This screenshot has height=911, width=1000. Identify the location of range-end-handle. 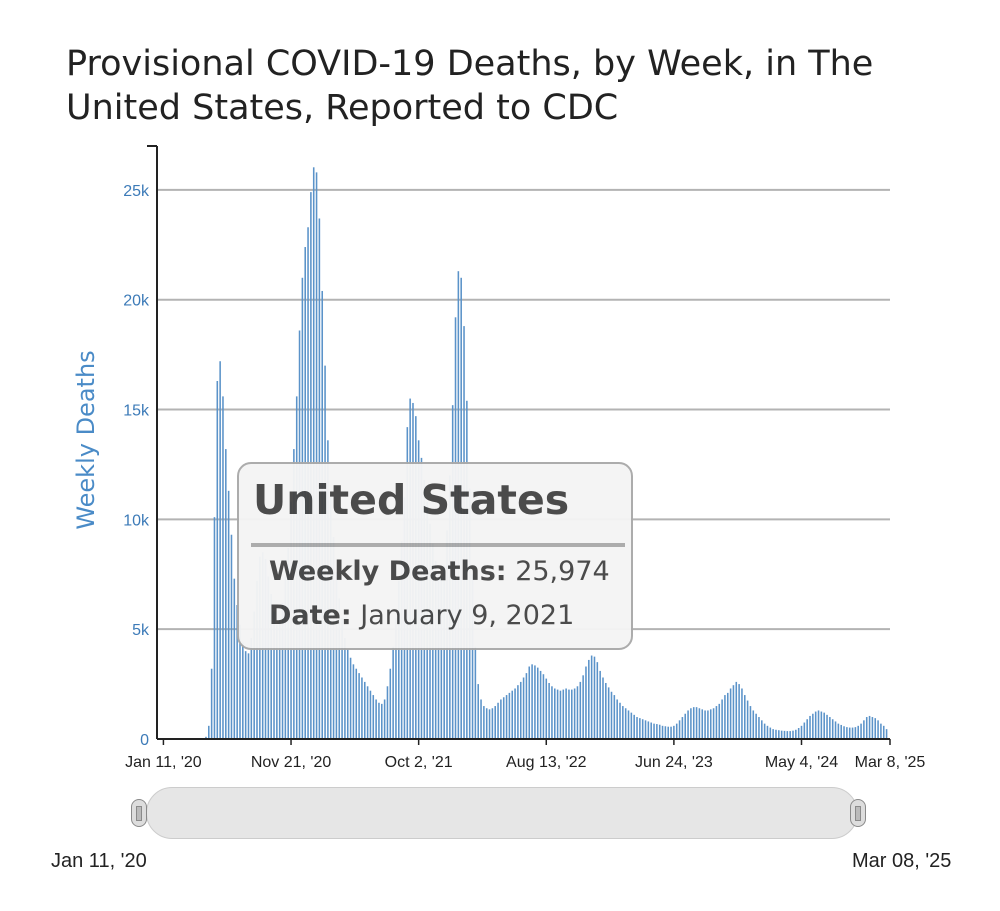
(858, 813).